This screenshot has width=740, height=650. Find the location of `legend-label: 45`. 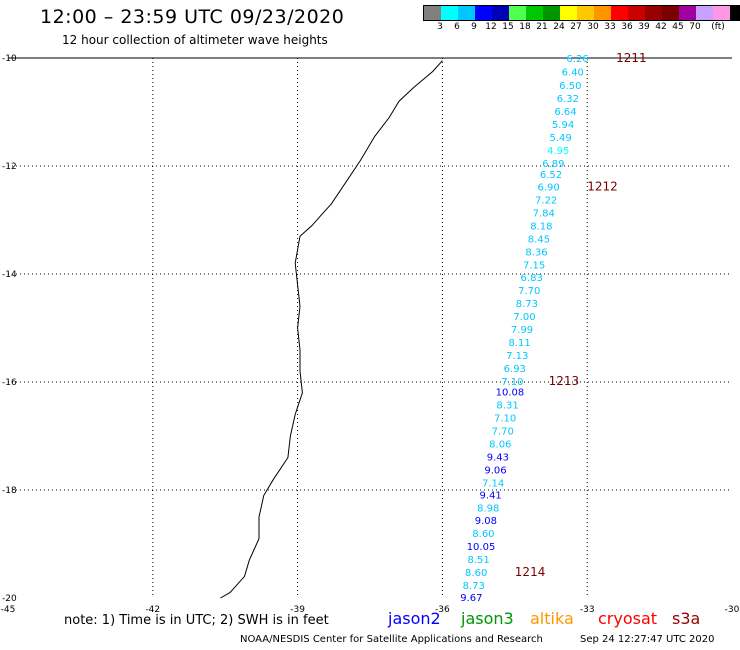

legend-label: 45 is located at coordinates (678, 27).